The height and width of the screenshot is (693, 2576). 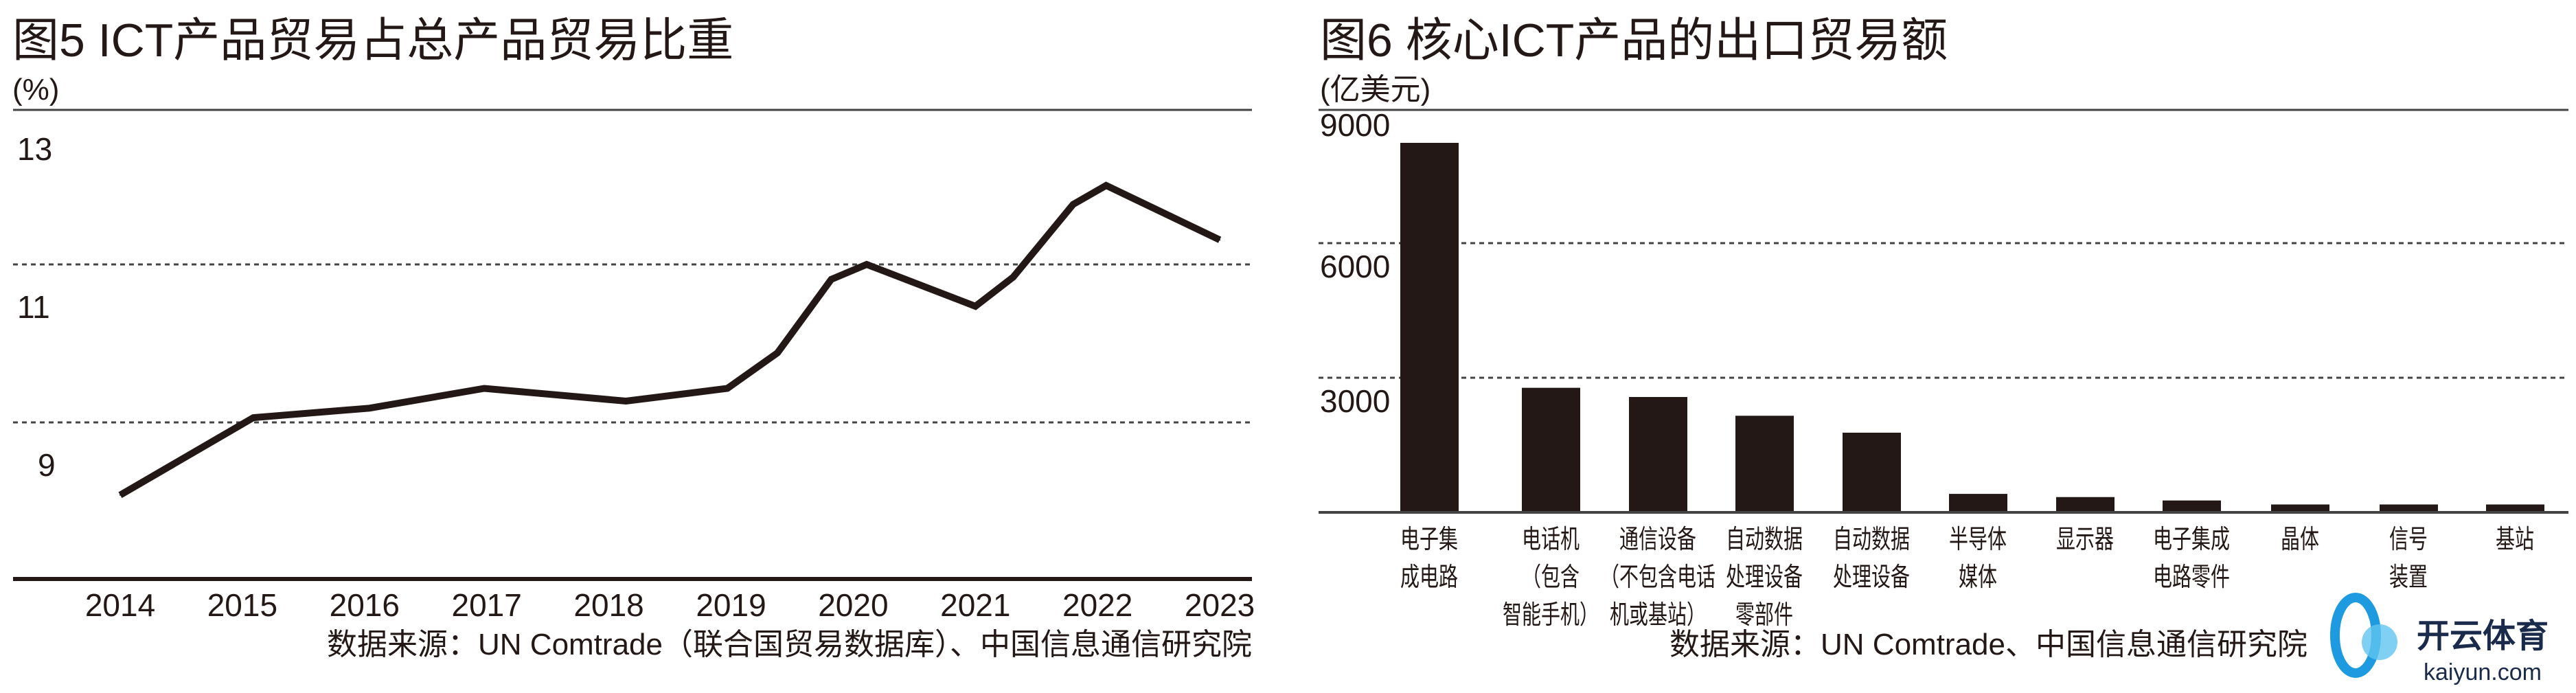 What do you see at coordinates (853, 605) in the screenshot?
I see `x-tick-label: 2020` at bounding box center [853, 605].